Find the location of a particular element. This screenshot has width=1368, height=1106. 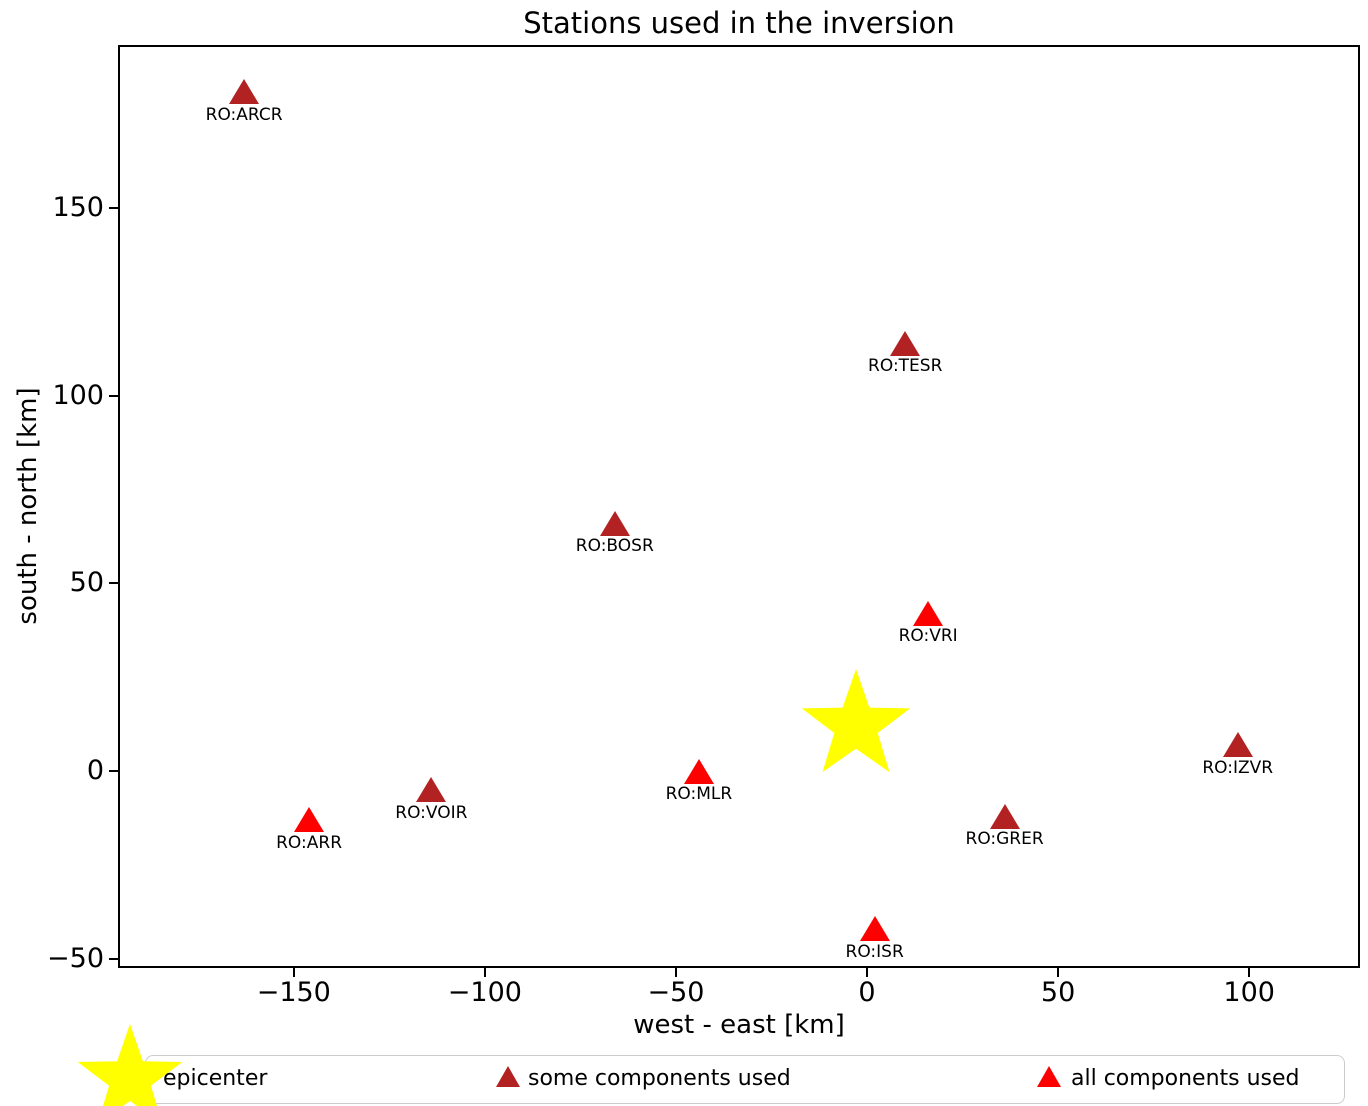

station-label: RO:ISR is located at coordinates (874, 951).